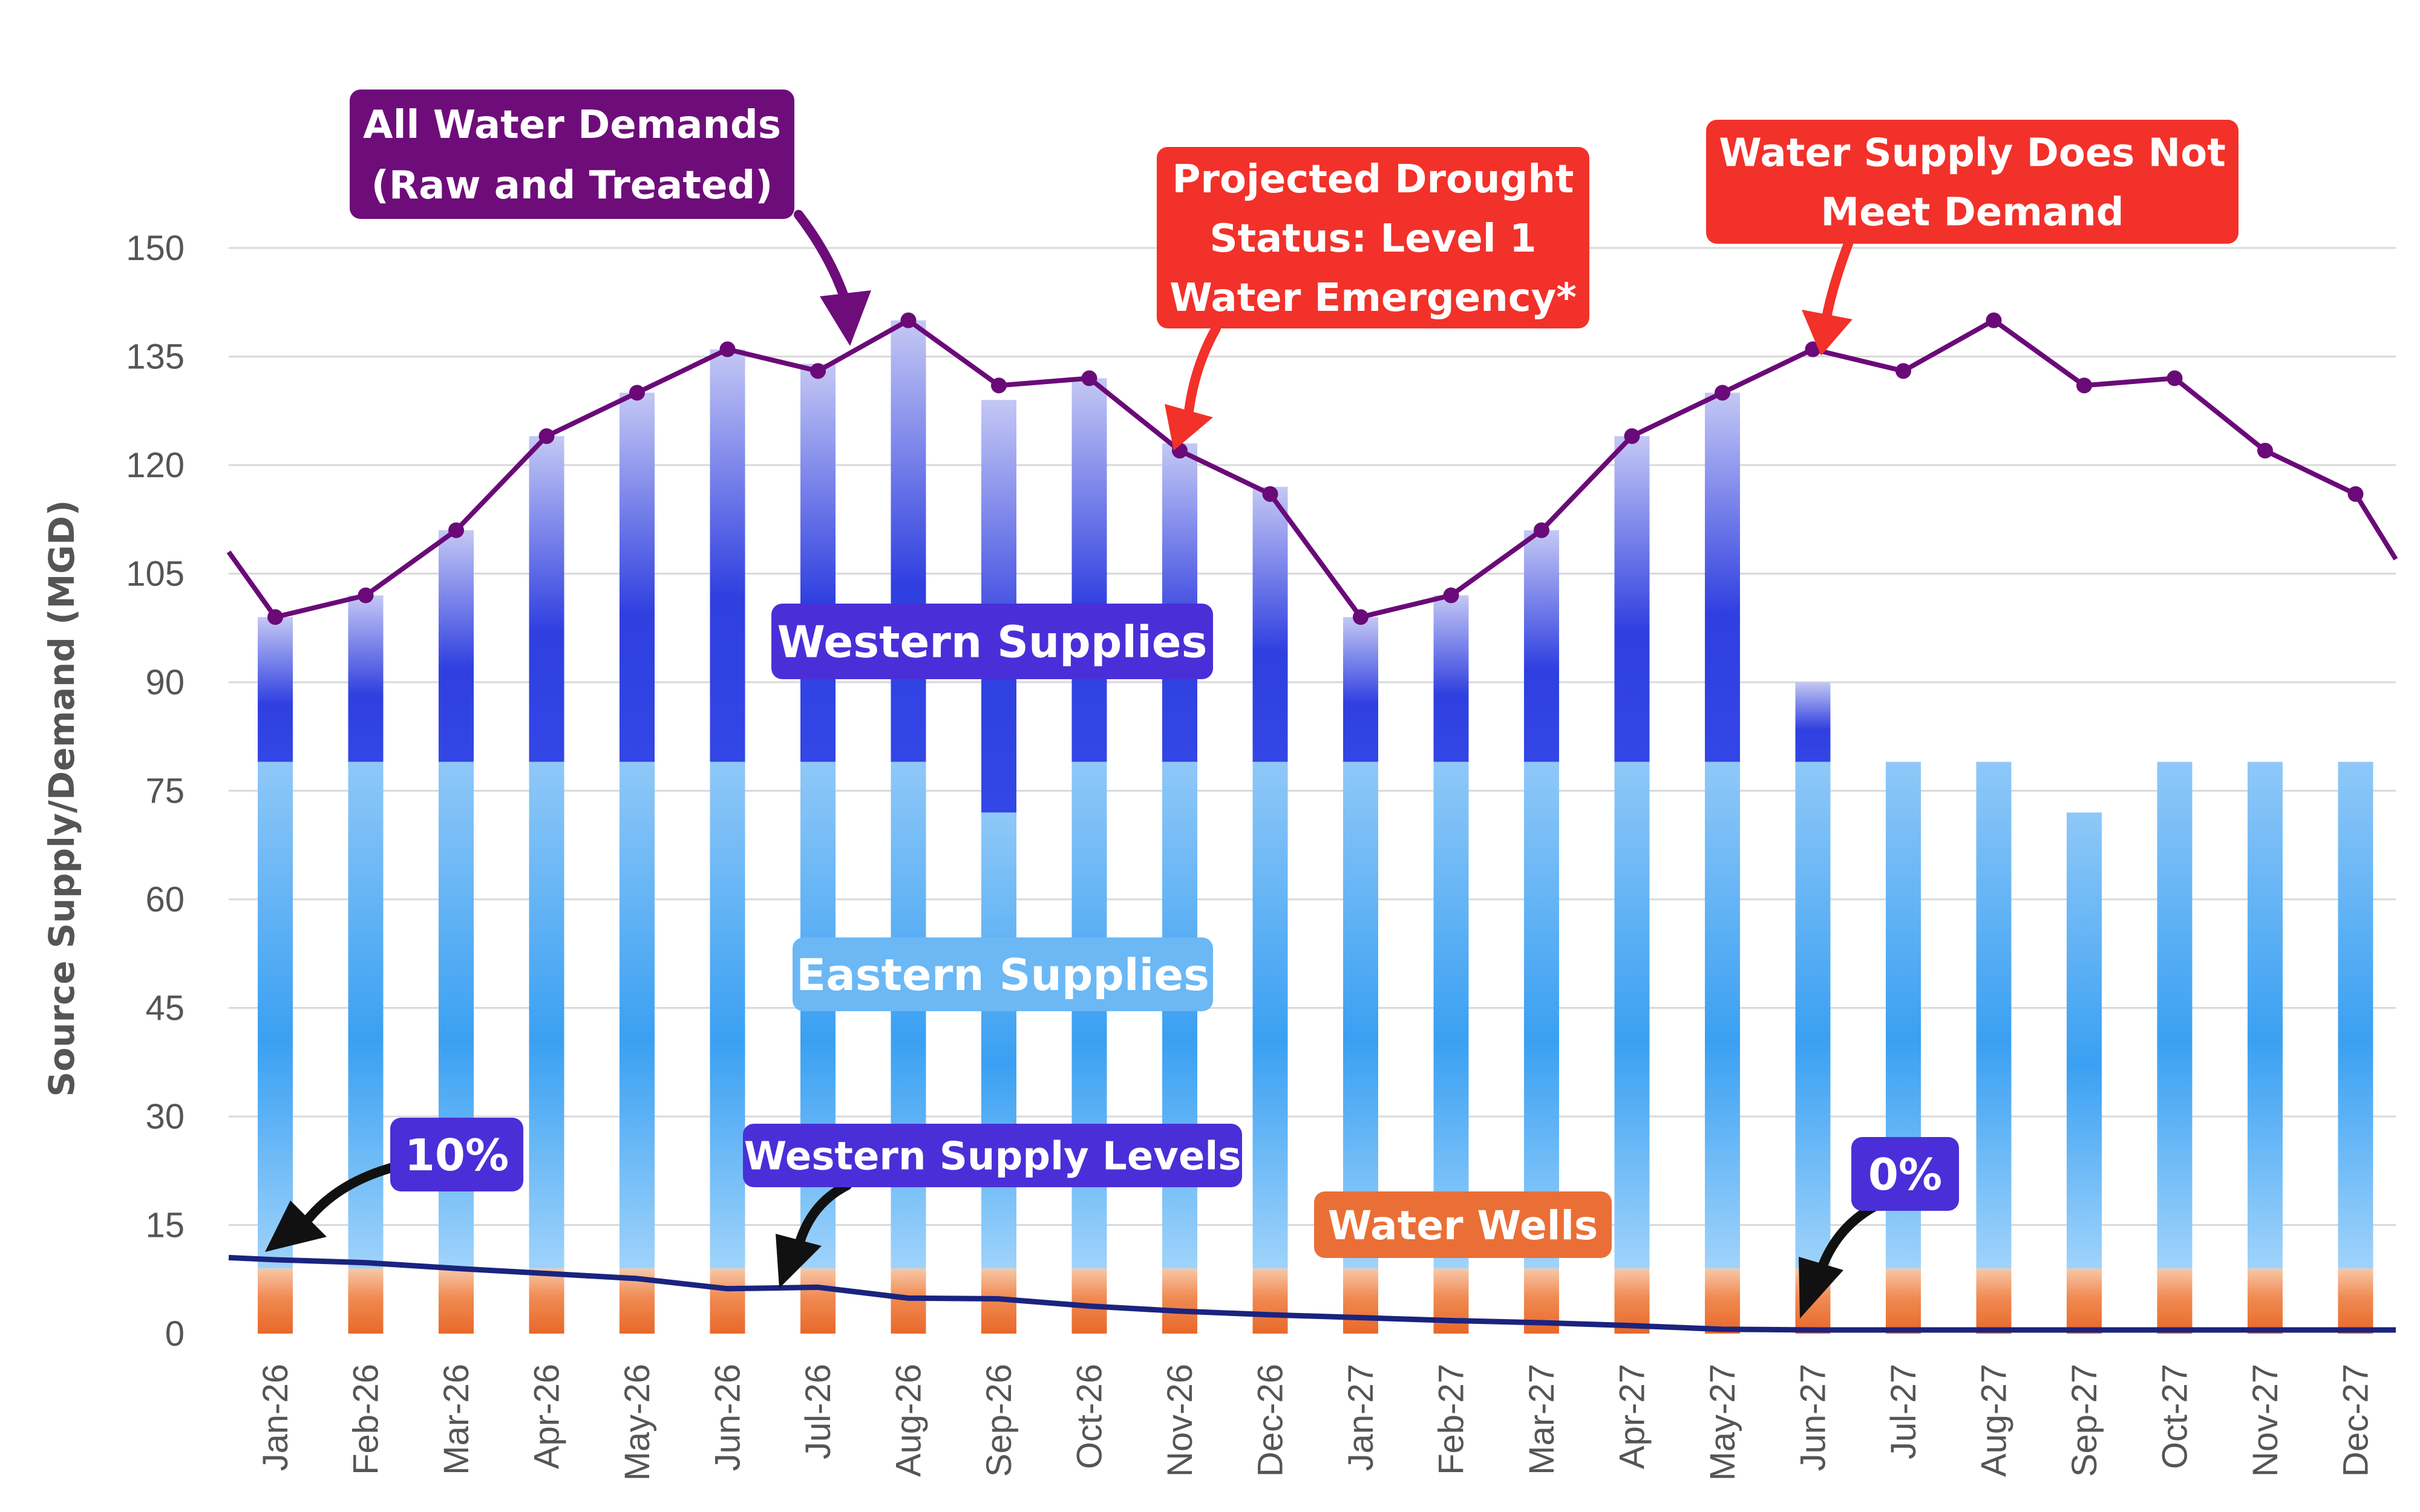 The height and width of the screenshot is (1512, 2420). What do you see at coordinates (637, 1423) in the screenshot?
I see `x-tick-label: May-26` at bounding box center [637, 1423].